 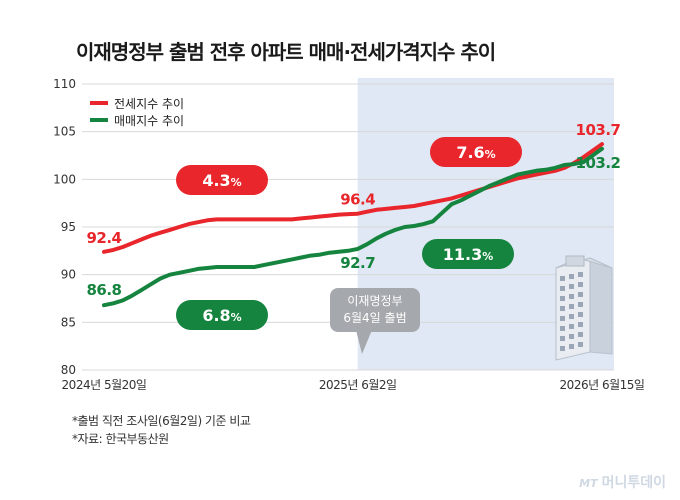 I want to click on data-label: 86.8, so click(x=103, y=290).